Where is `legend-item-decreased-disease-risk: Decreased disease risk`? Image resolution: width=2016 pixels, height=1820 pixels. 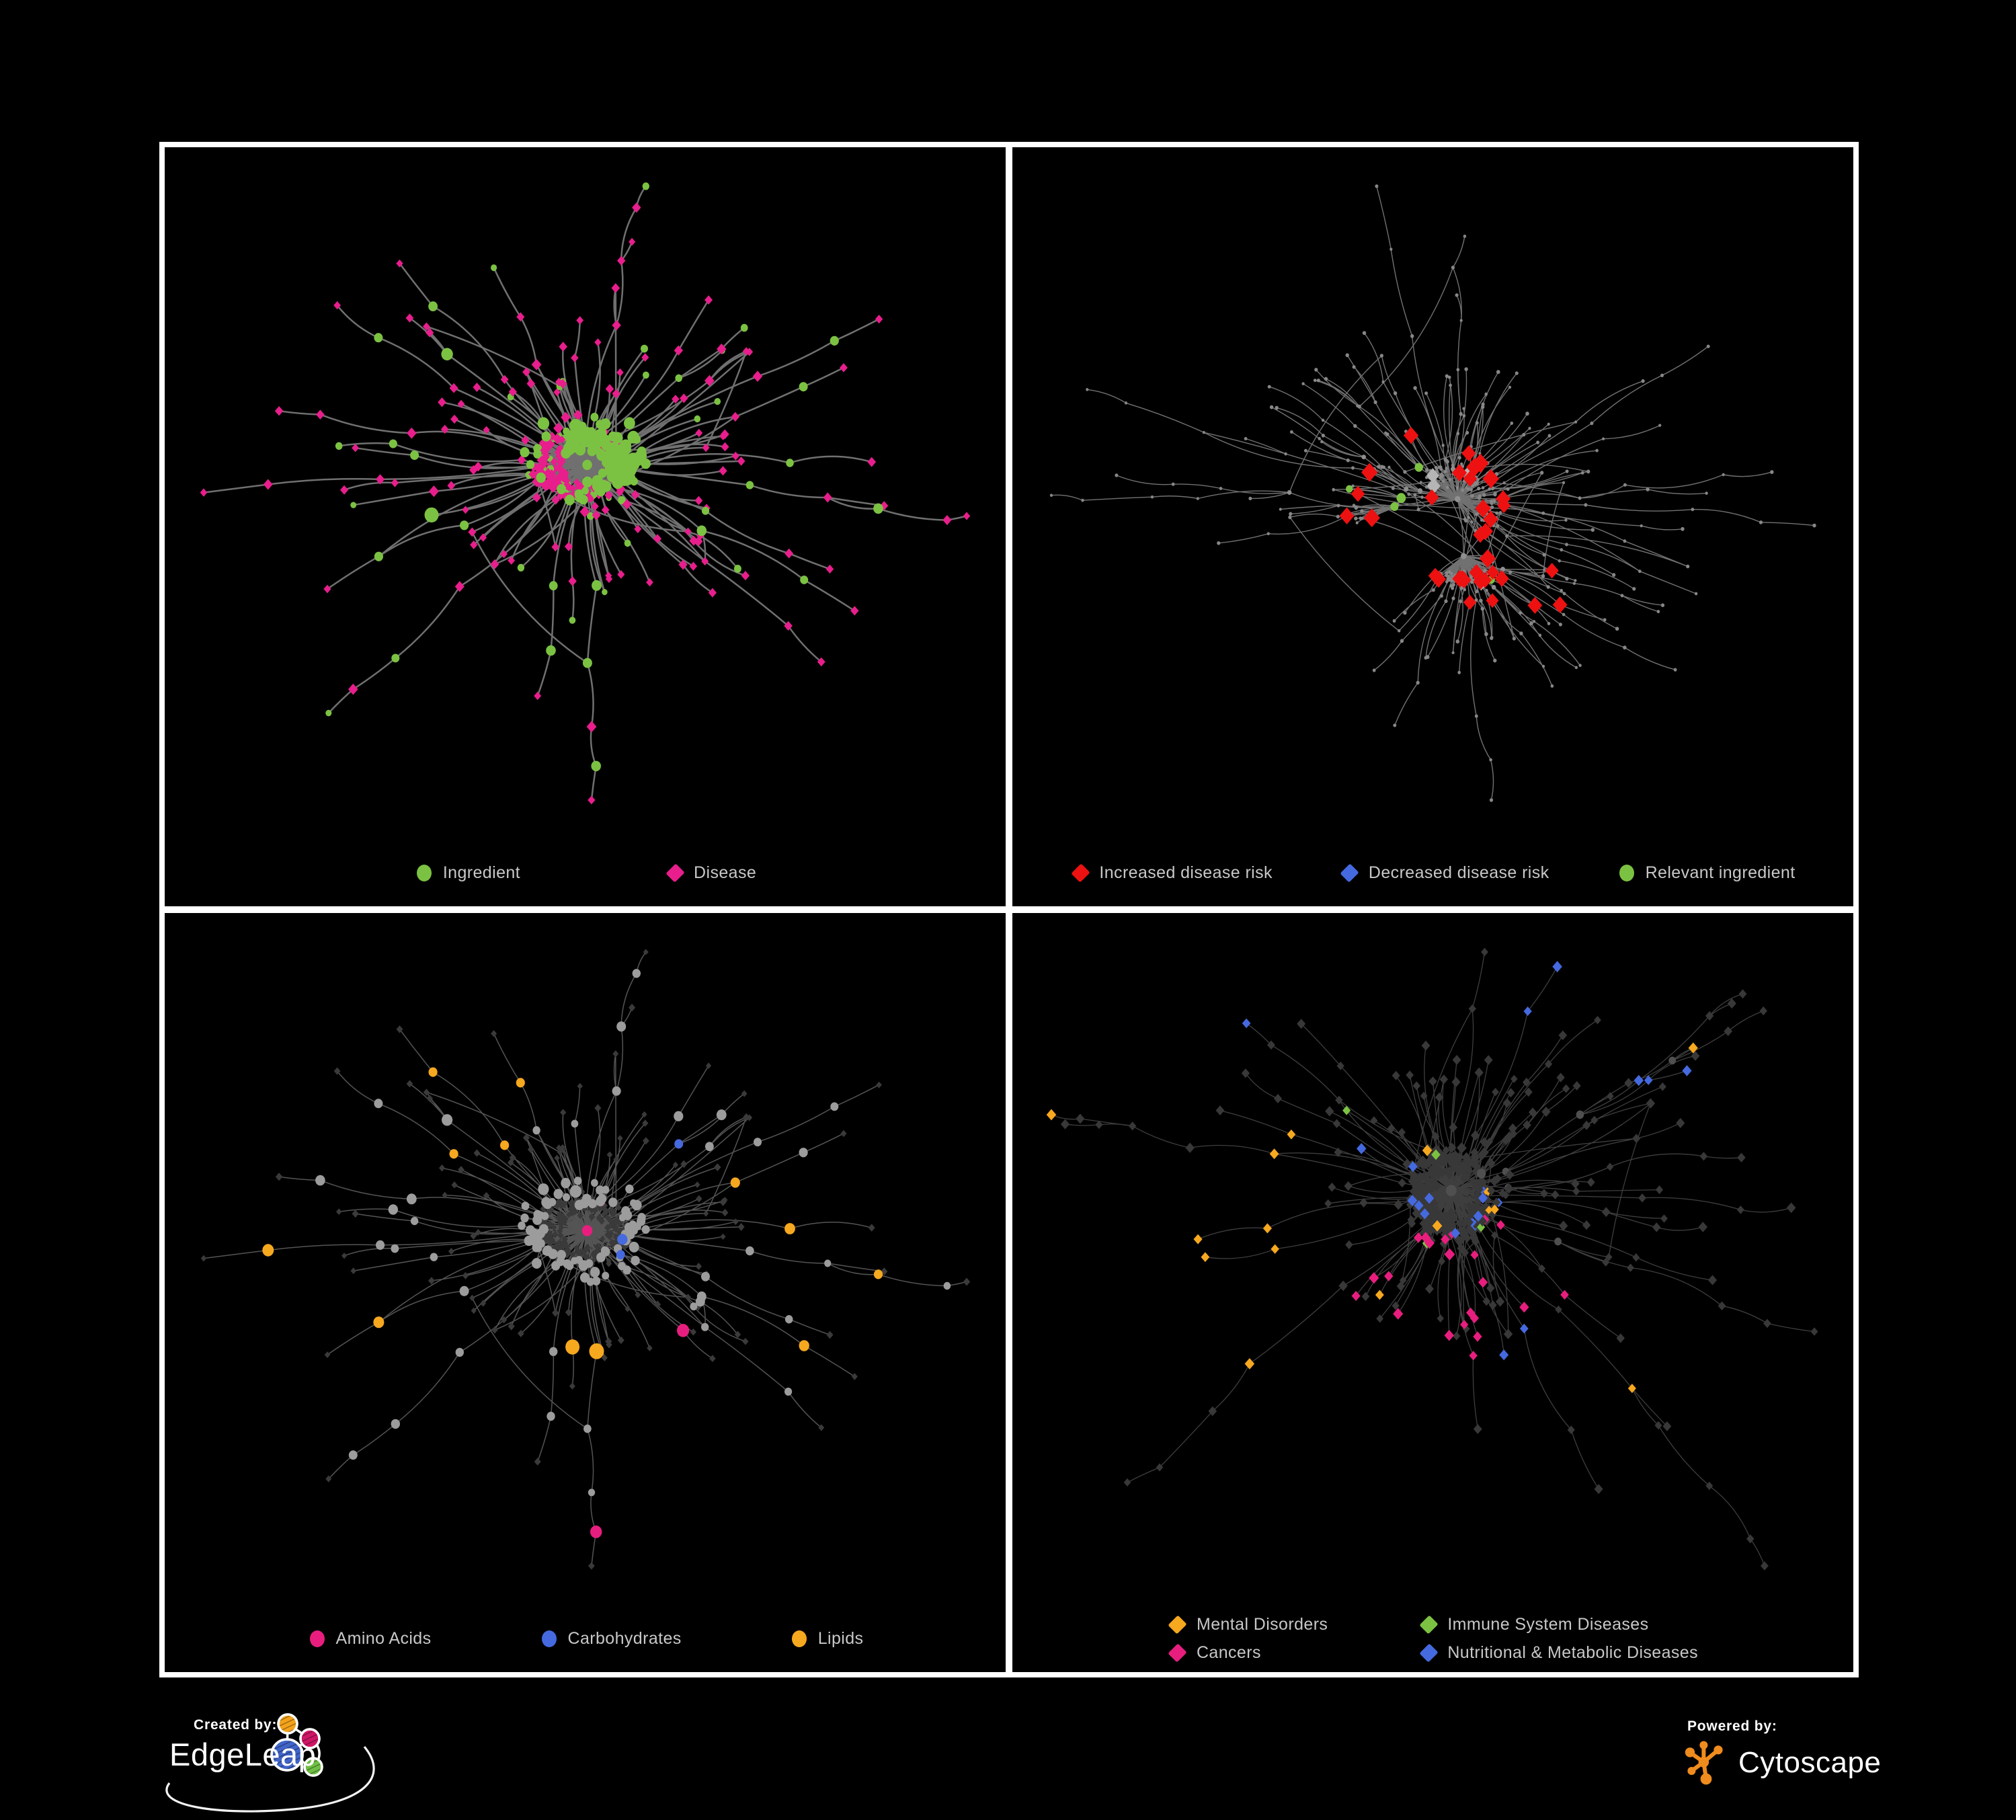
legend-item-decreased-disease-risk: Decreased disease risk is located at coordinates (1444, 873).